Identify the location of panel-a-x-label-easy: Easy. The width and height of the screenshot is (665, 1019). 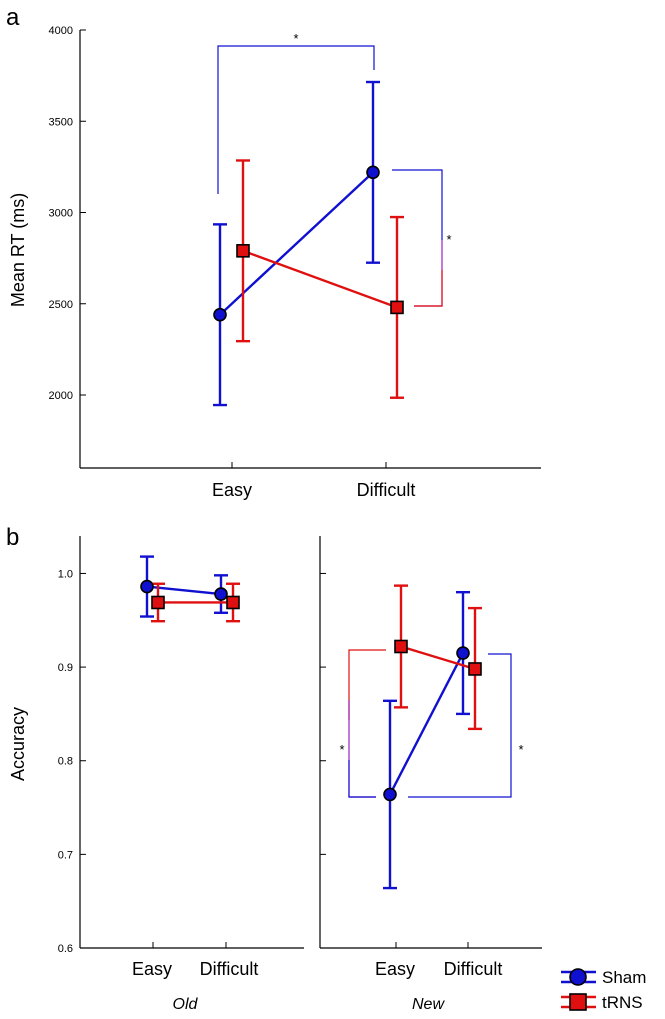
(232, 490).